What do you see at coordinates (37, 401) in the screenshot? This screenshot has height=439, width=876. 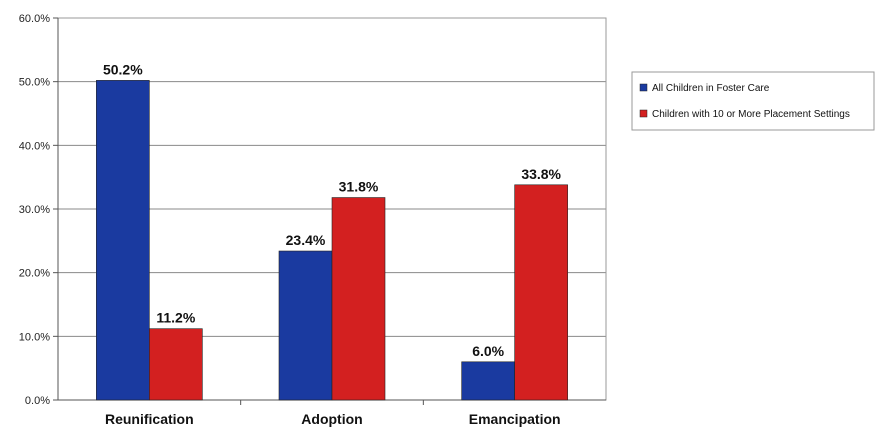 I see `y-tick-label: 0.0%` at bounding box center [37, 401].